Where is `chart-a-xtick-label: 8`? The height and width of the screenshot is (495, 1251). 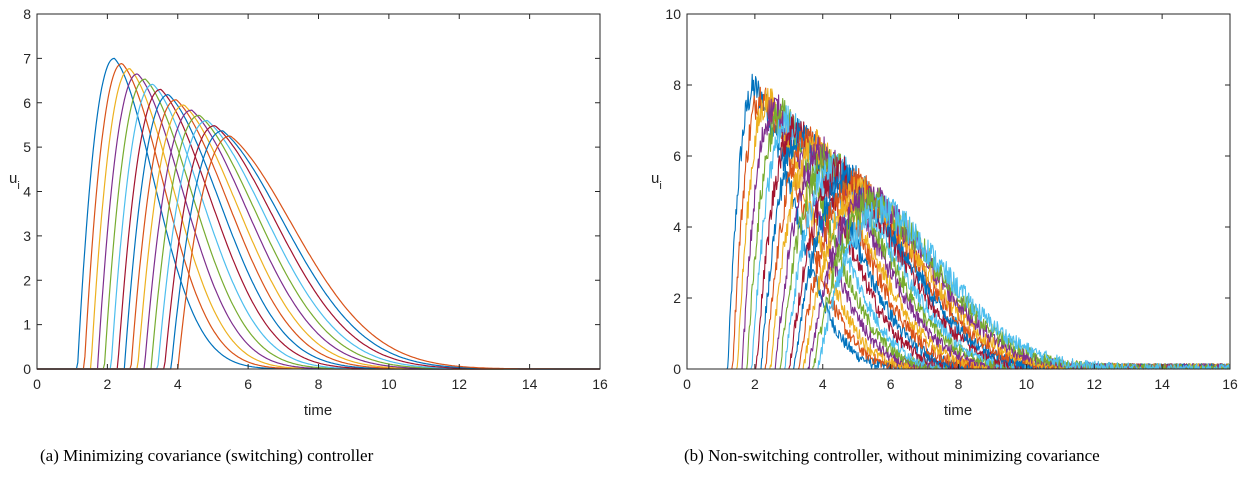
chart-a-xtick-label: 8 is located at coordinates (319, 384).